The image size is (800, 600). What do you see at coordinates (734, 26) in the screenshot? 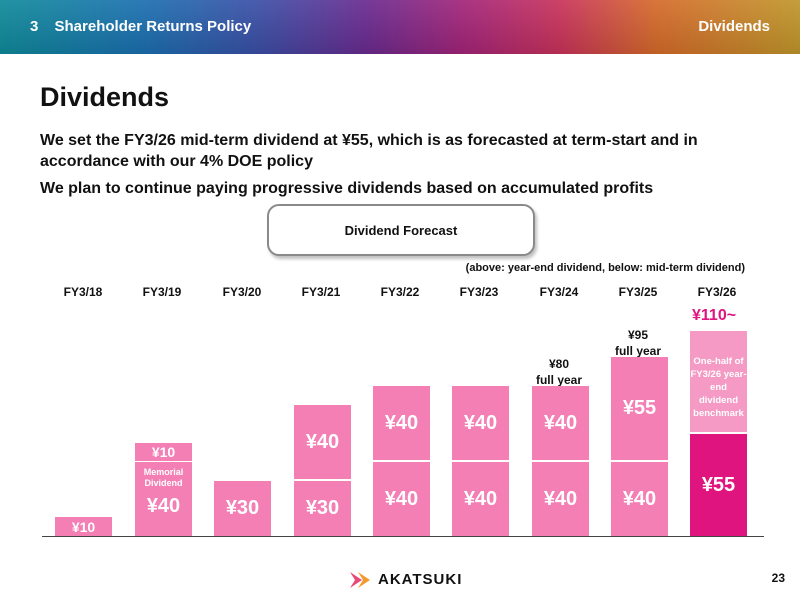
I see `header-right-title: Dividends` at bounding box center [734, 26].